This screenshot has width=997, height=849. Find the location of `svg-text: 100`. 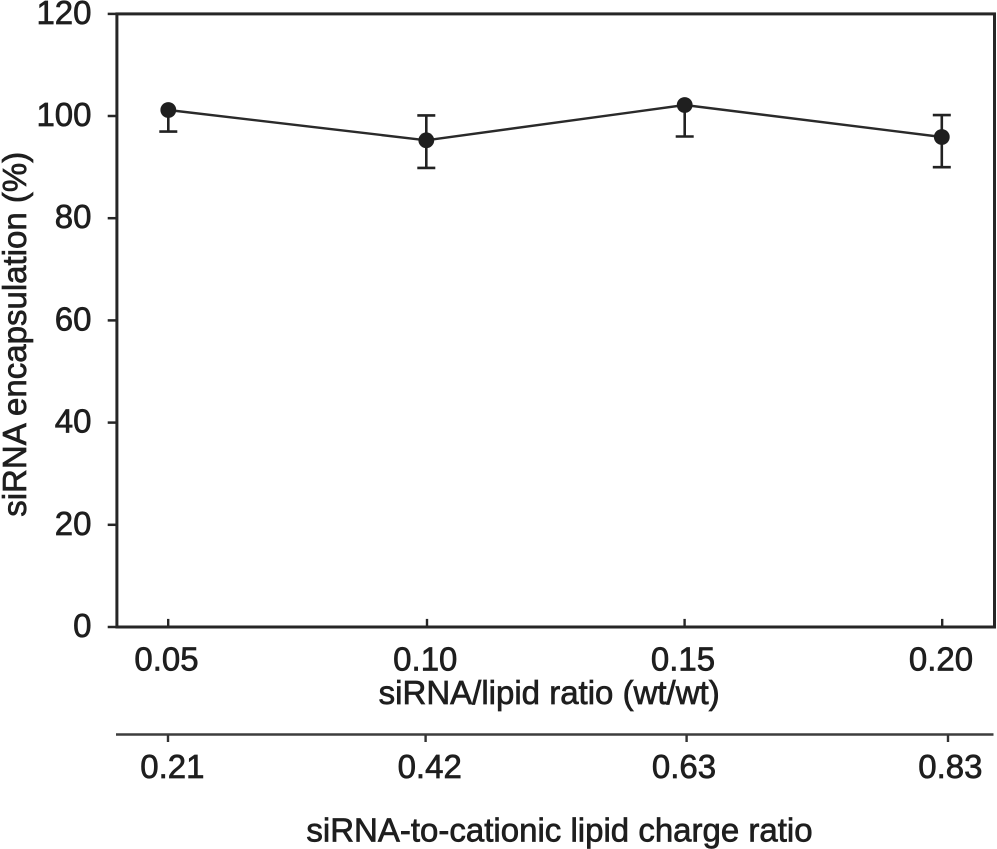

svg-text: 100 is located at coordinates (63, 114).